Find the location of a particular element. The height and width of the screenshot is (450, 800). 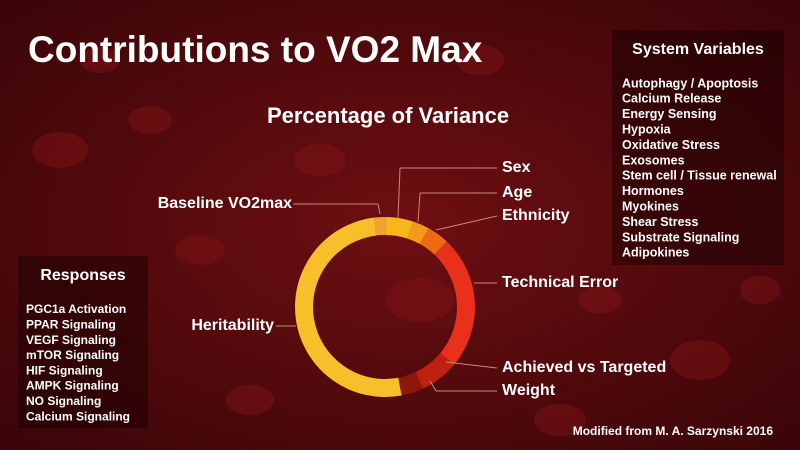

subtitle: Percentage of Variance is located at coordinates (388, 115).